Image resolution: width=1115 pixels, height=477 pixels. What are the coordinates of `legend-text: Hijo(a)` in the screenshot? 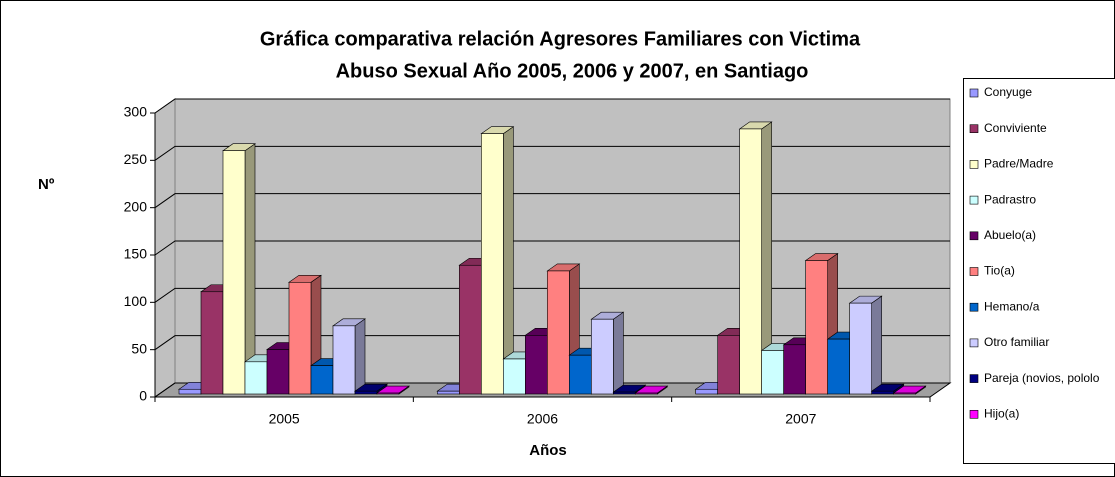 It's located at (1001, 413).